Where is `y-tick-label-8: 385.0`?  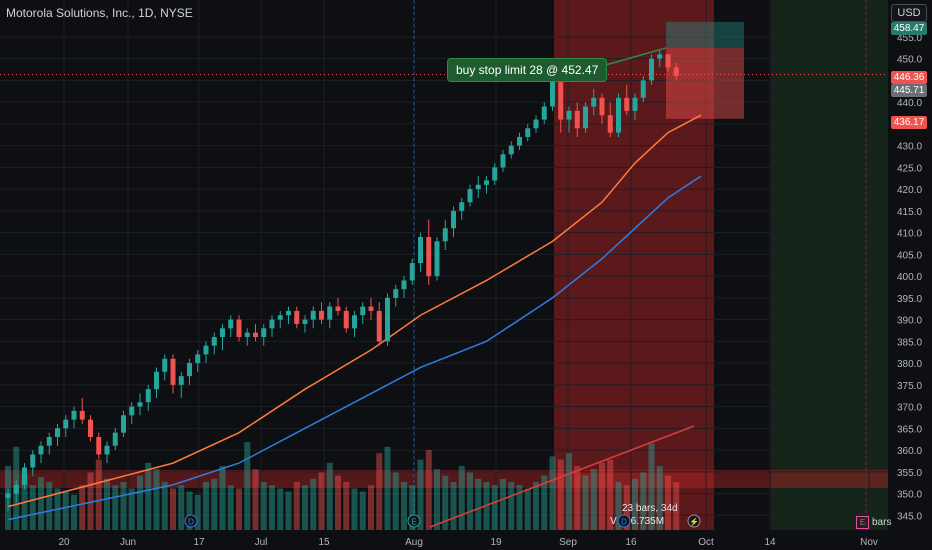
y-tick-label-8: 385.0 is located at coordinates (909, 342).